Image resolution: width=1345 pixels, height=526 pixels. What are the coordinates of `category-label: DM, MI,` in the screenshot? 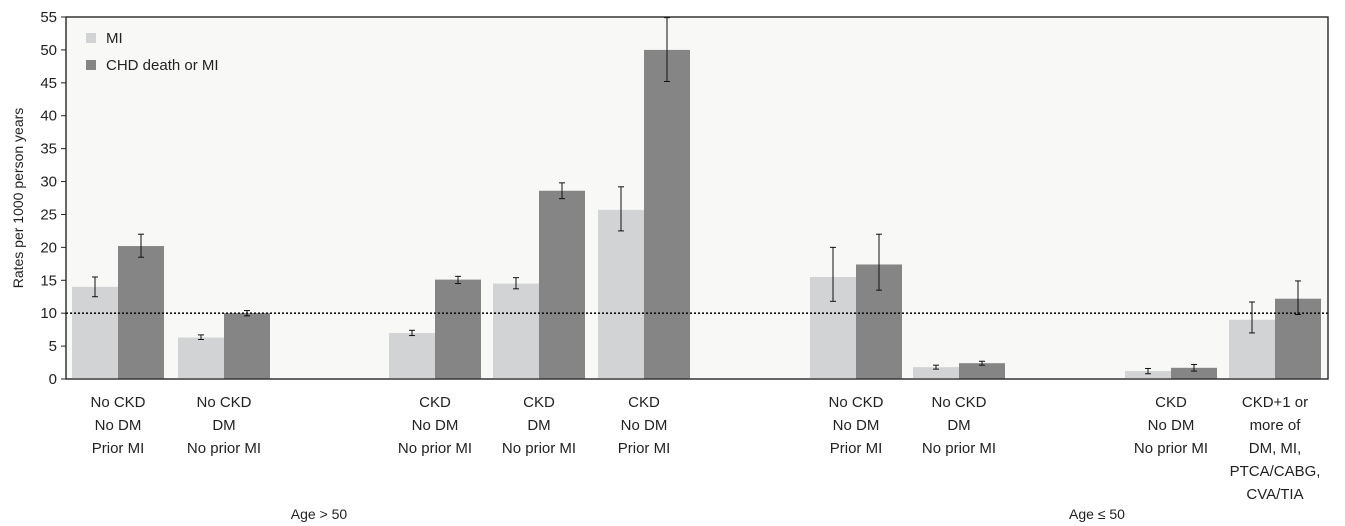 It's located at (1275, 448).